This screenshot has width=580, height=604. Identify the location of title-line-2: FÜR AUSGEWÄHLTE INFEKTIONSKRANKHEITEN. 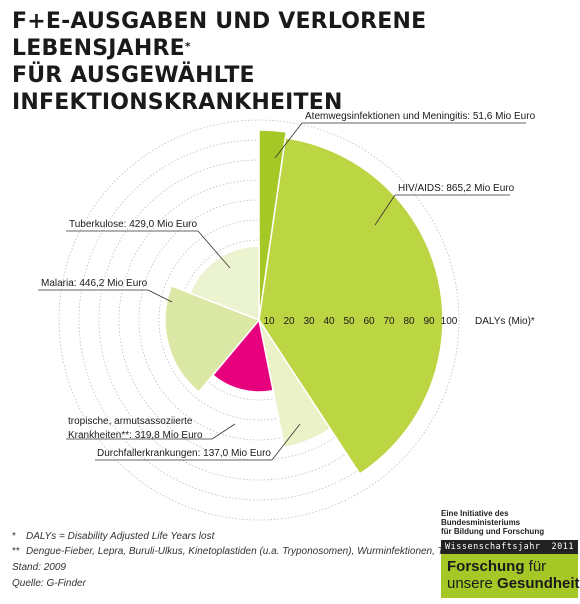
(177, 89).